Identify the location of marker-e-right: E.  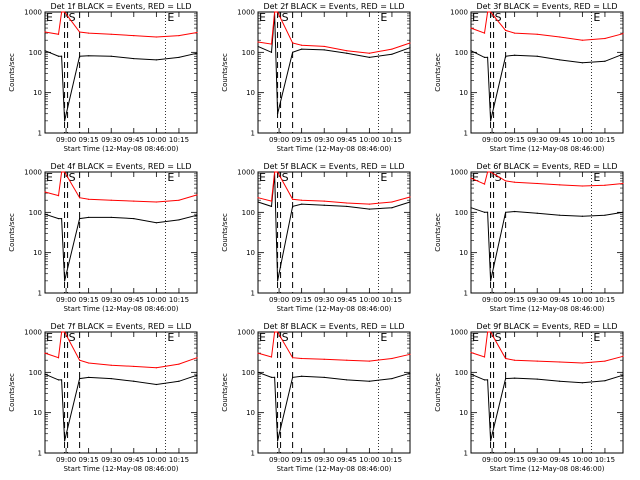
(596, 177).